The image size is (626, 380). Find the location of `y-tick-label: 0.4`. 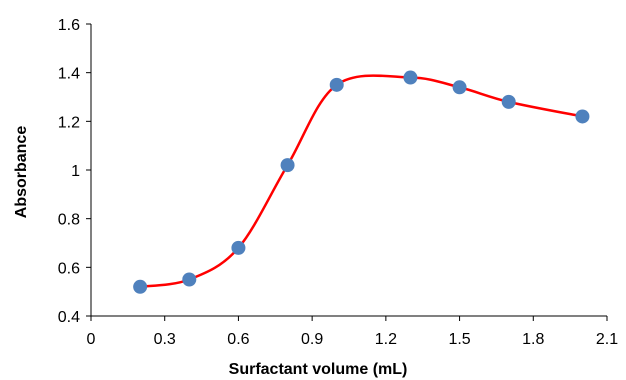

y-tick-label: 0.4 is located at coordinates (69, 317).